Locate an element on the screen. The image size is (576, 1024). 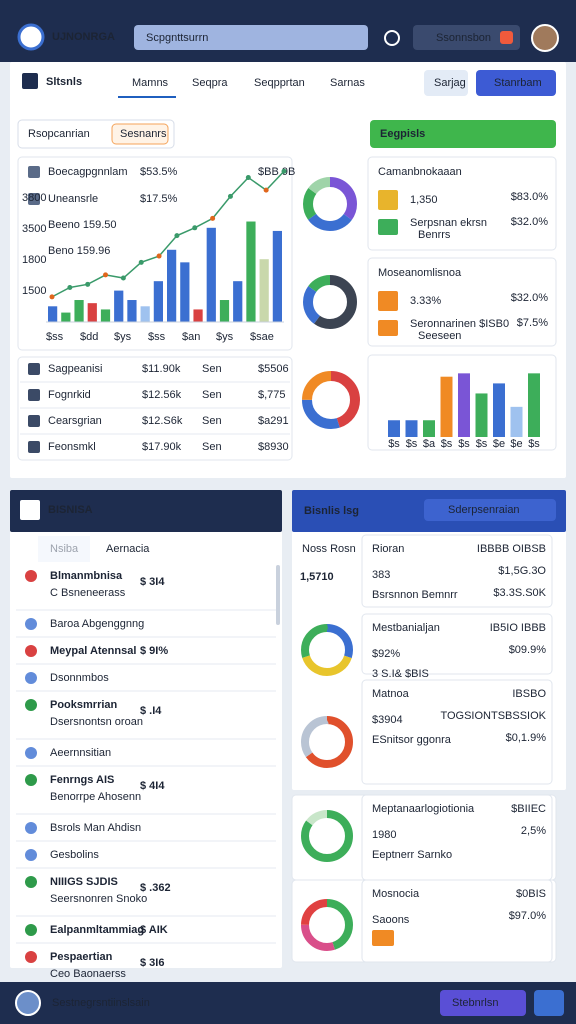
action-button-primary-label: Stanrbam is located at coordinates (518, 83).